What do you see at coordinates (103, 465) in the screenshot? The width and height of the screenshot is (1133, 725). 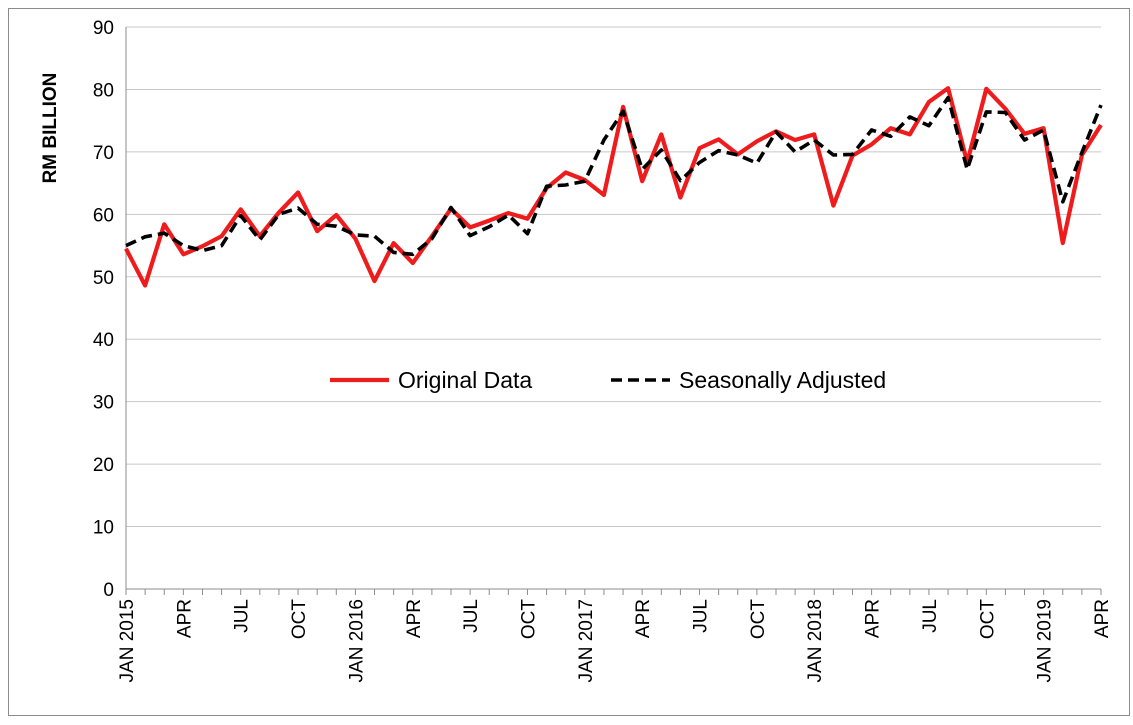 I see `y-tick-label: 20` at bounding box center [103, 465].